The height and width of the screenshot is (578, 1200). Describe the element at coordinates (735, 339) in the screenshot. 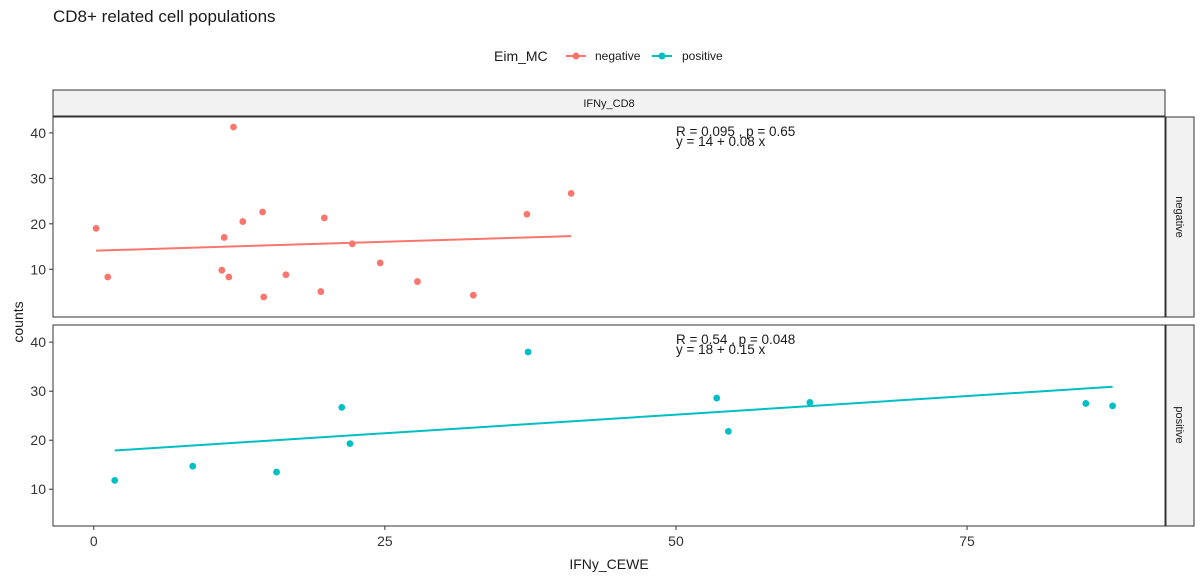

I see `stat-label-positive: R = 0.54 , p = 0.048` at that location.